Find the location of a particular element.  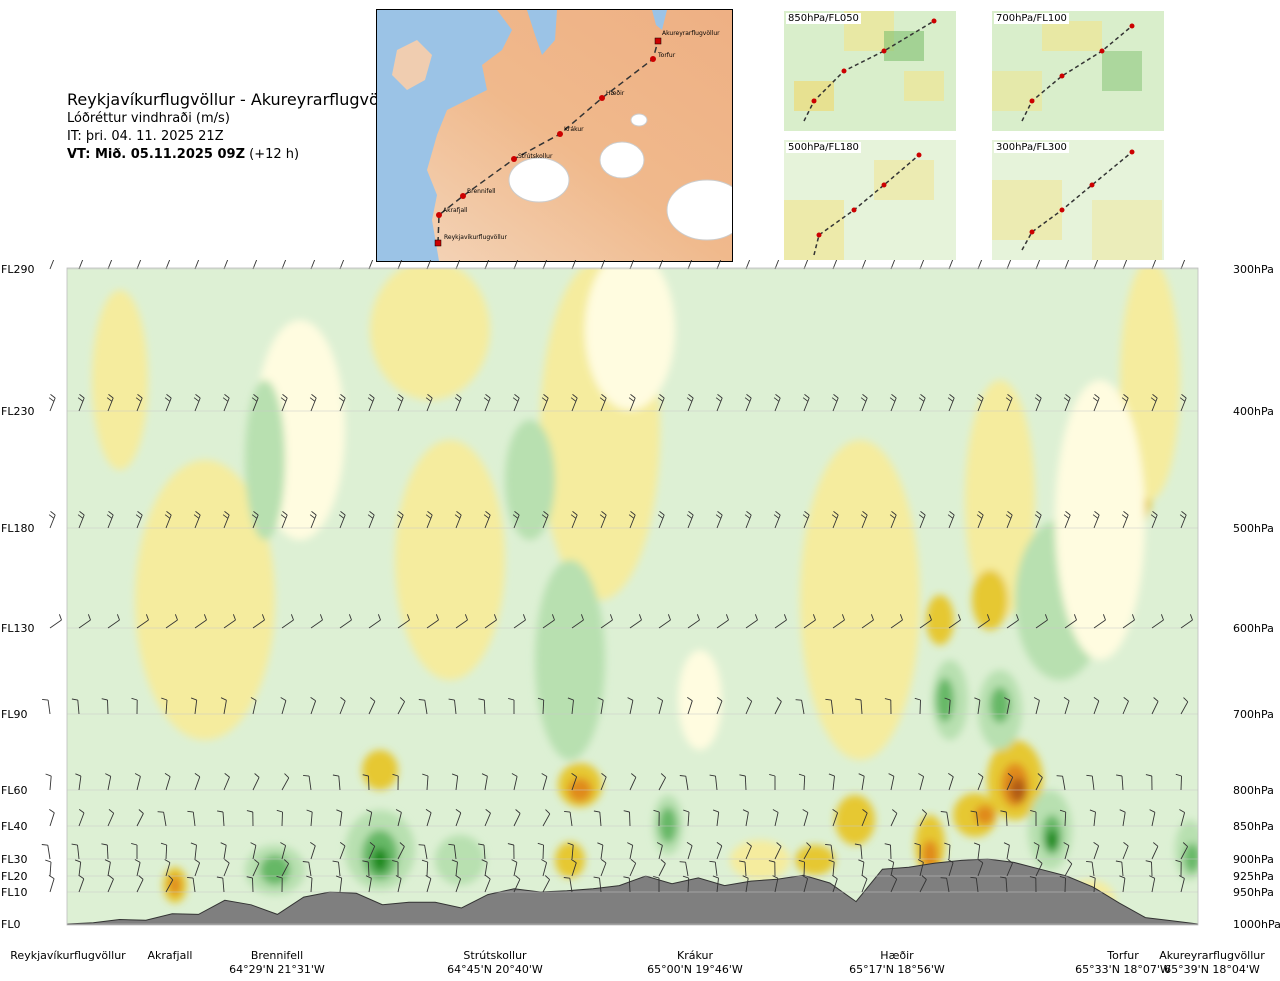

mini-map-label: 300hPa/FL300 is located at coordinates (1031, 147).